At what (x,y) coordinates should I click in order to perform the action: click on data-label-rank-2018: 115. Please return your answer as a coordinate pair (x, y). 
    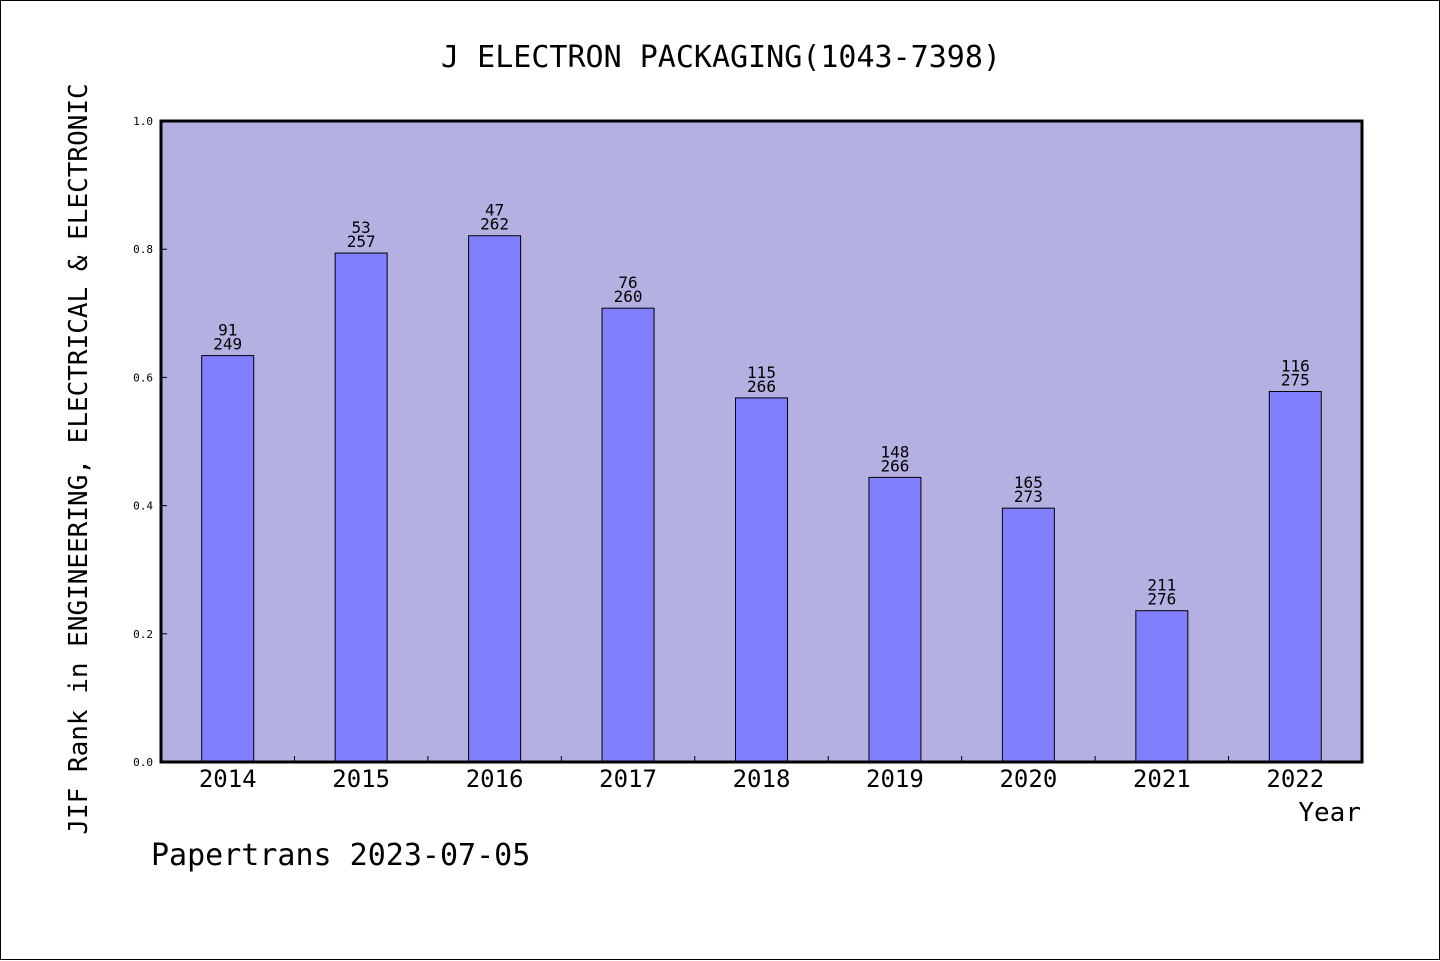
    Looking at the image, I should click on (761, 372).